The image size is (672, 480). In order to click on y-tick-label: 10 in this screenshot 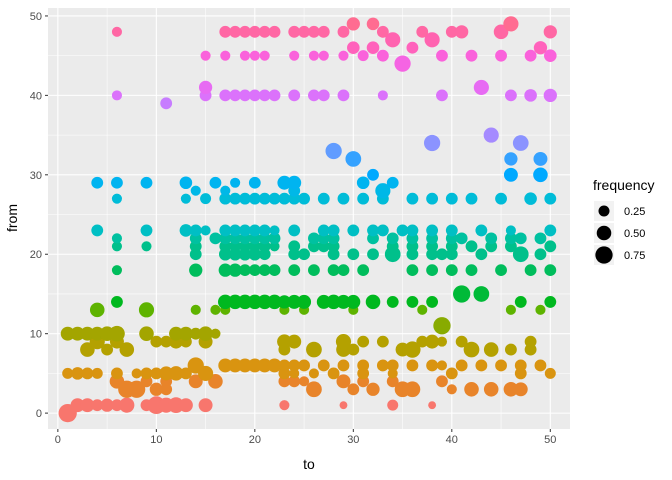, I will do `click(36, 335)`.